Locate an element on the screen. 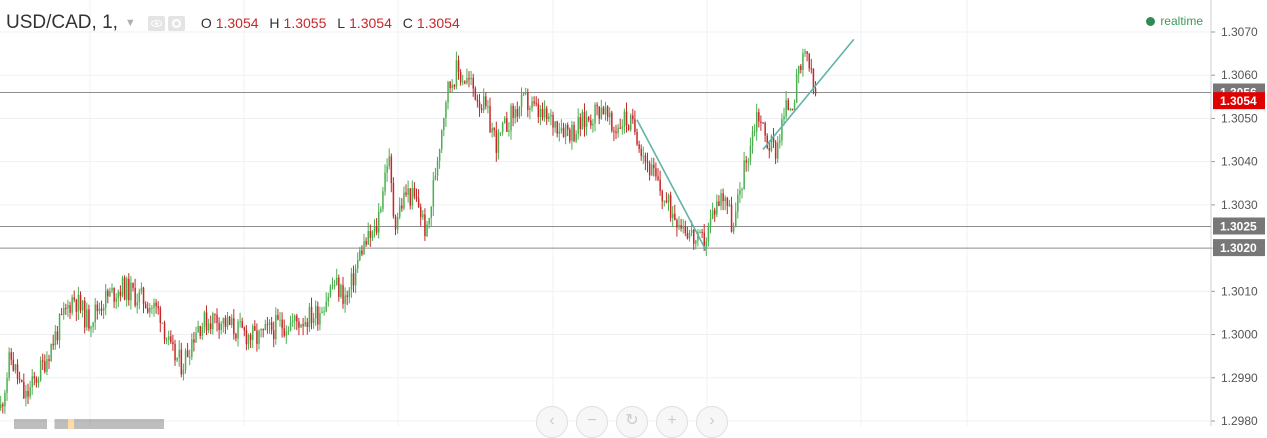  eye-icon is located at coordinates (156, 23).